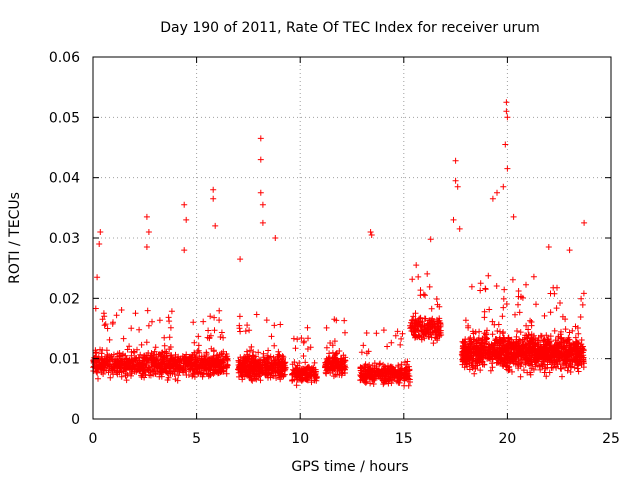  Describe the element at coordinates (611, 439) in the screenshot. I see `x-tick-label: 25` at that location.